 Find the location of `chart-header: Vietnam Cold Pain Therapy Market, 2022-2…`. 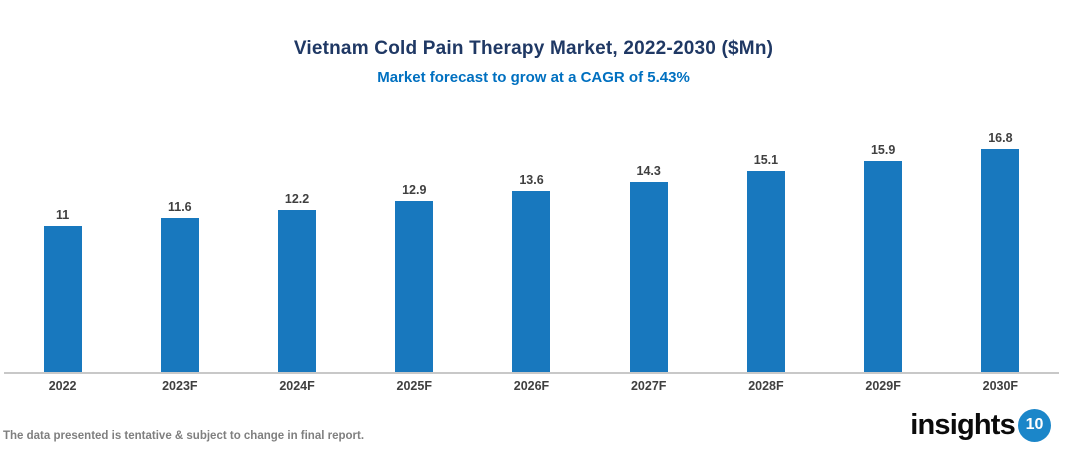

chart-header: Vietnam Cold Pain Therapy Market, 2022-2… is located at coordinates (533, 62).